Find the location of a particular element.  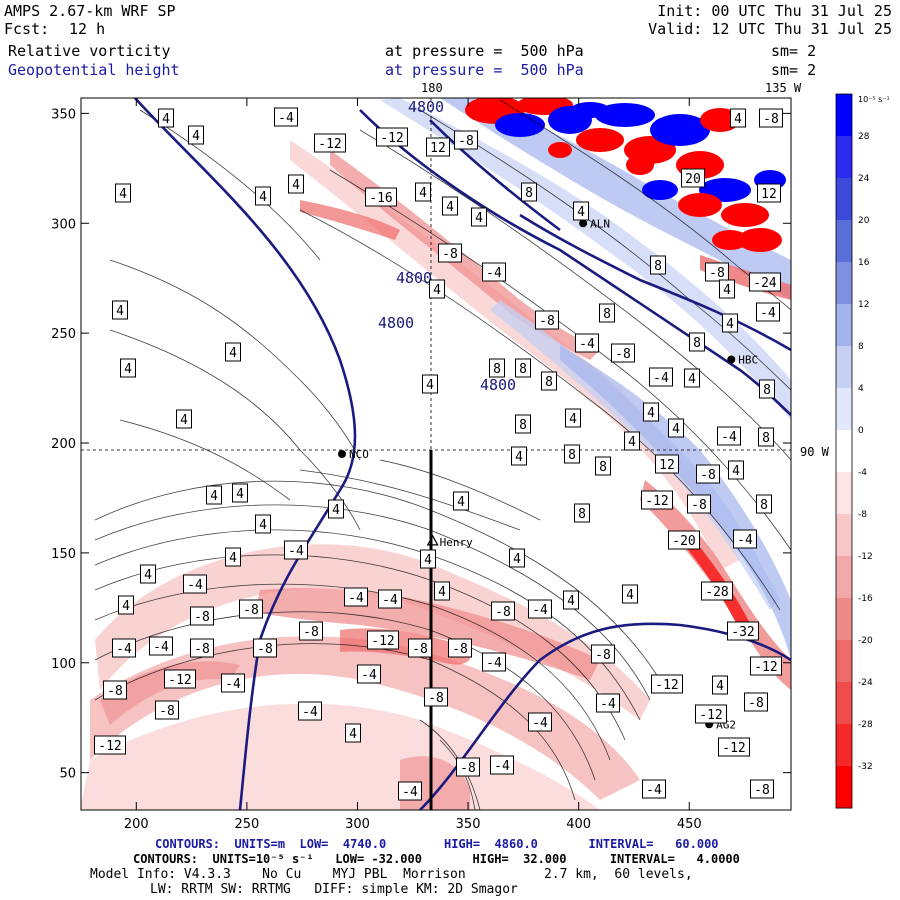

colorbar-tick-label: 12 is located at coordinates (863, 305).